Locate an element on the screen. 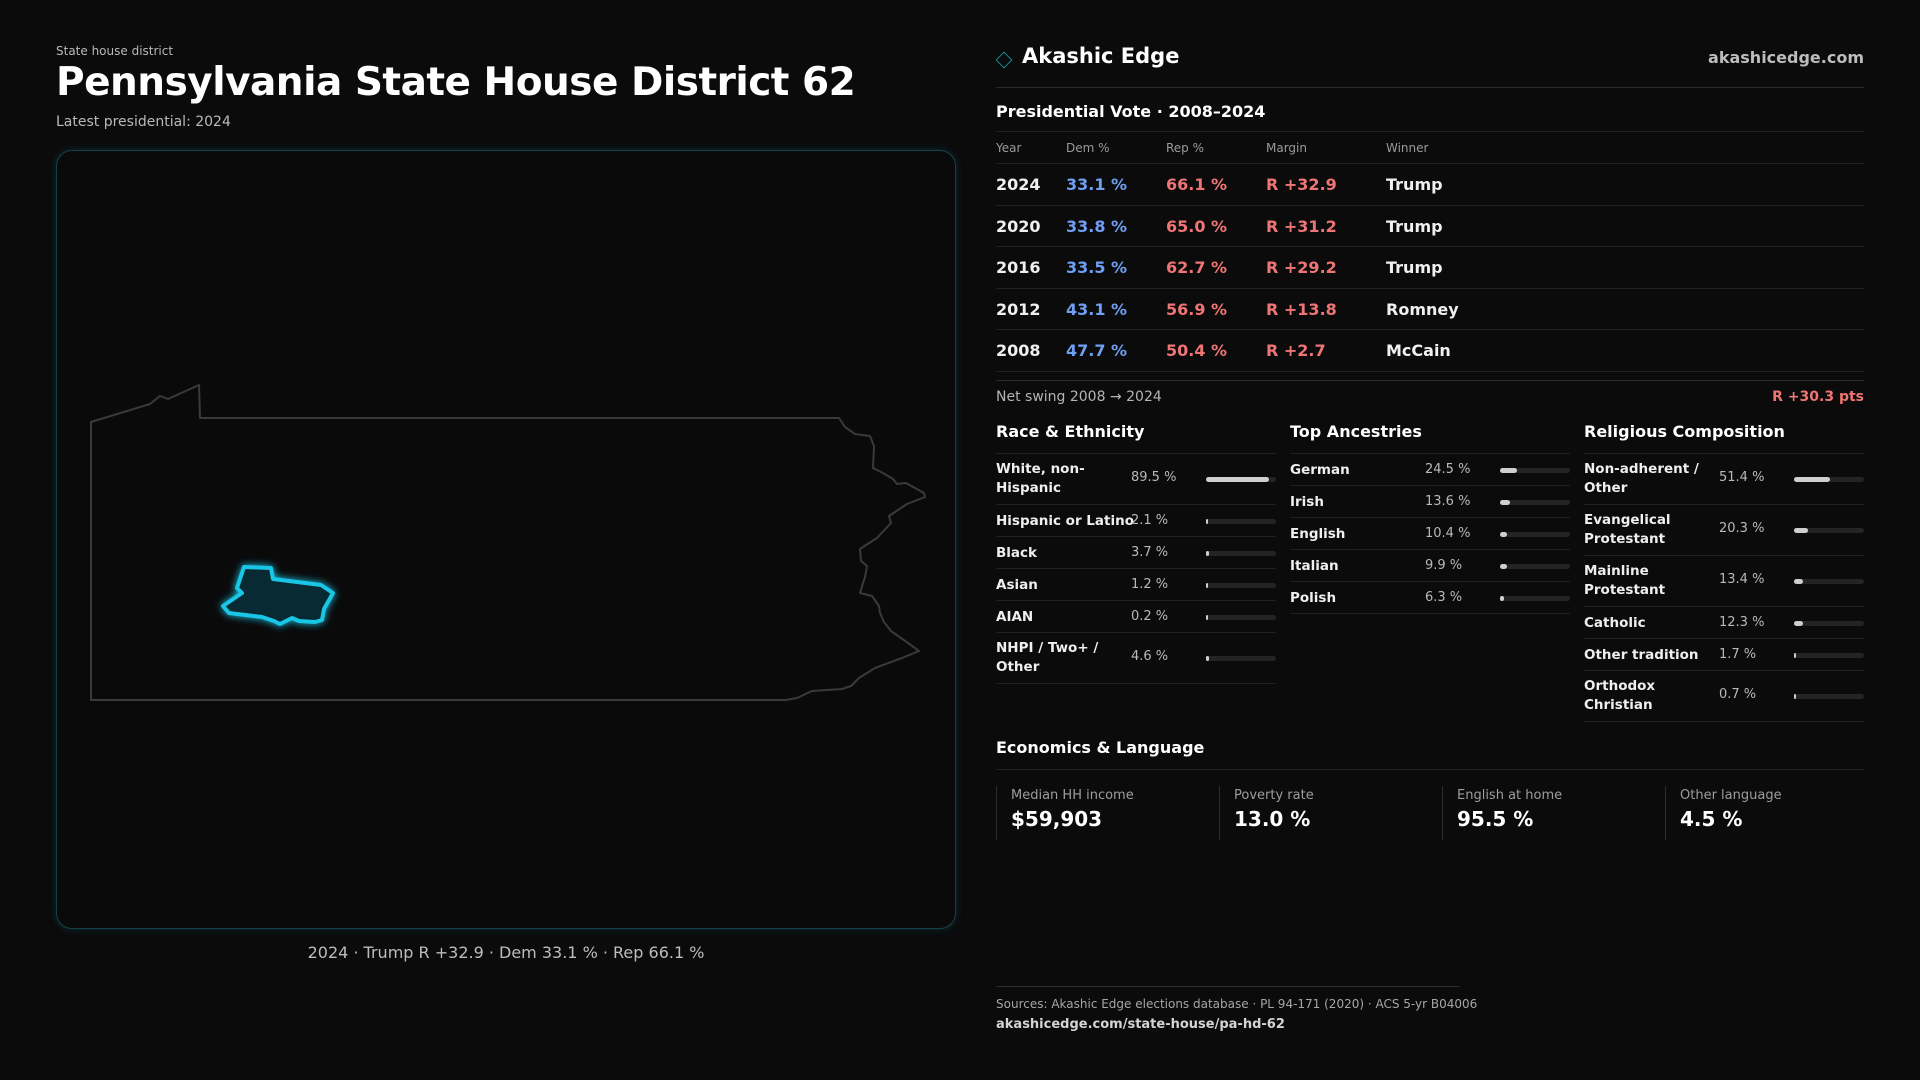 The width and height of the screenshot is (1920, 1080). diamond-icon is located at coordinates (1004, 60).